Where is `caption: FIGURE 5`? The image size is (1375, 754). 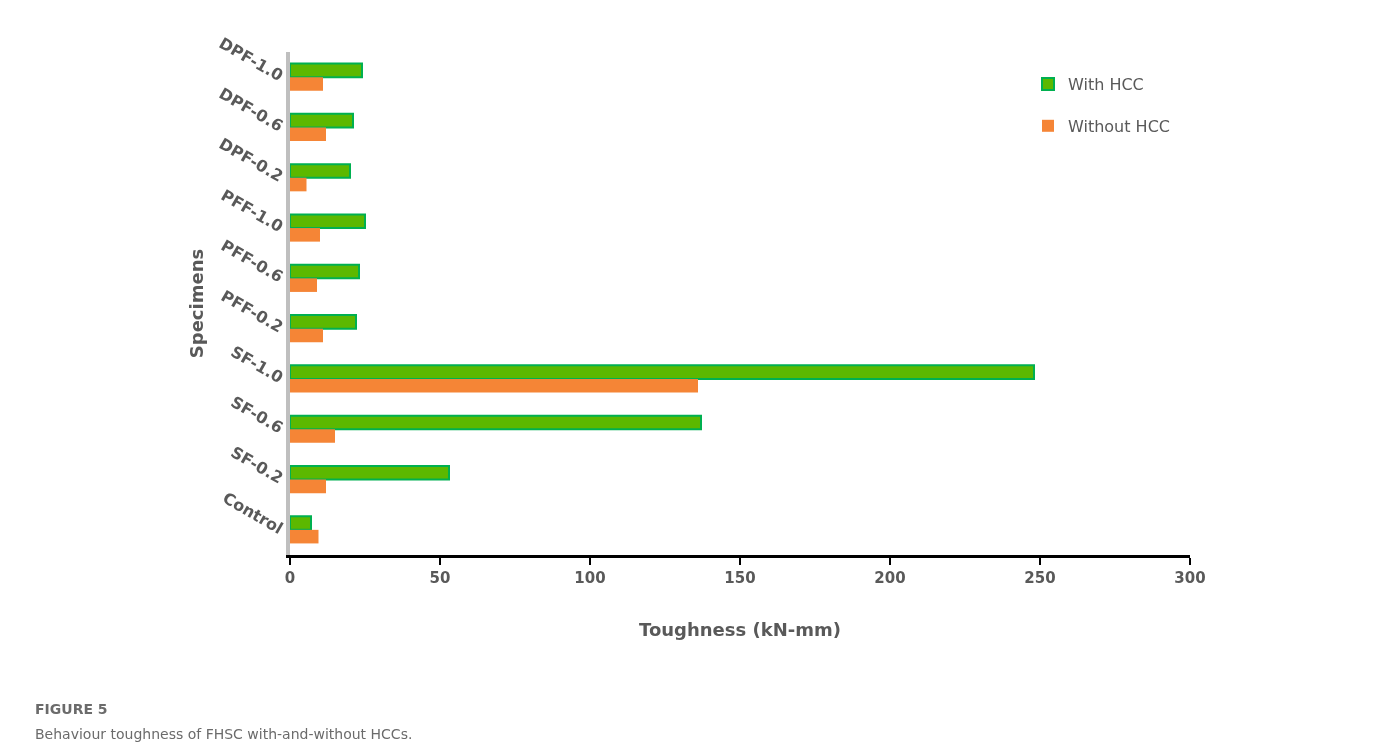 caption: FIGURE 5 is located at coordinates (71, 709).